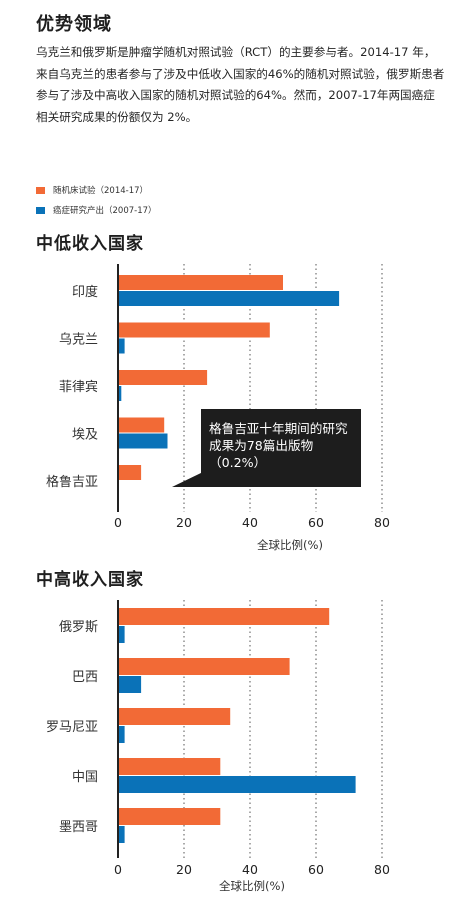 This screenshot has width=457, height=906. Describe the element at coordinates (85, 777) in the screenshot. I see `category-label: 中国` at that location.